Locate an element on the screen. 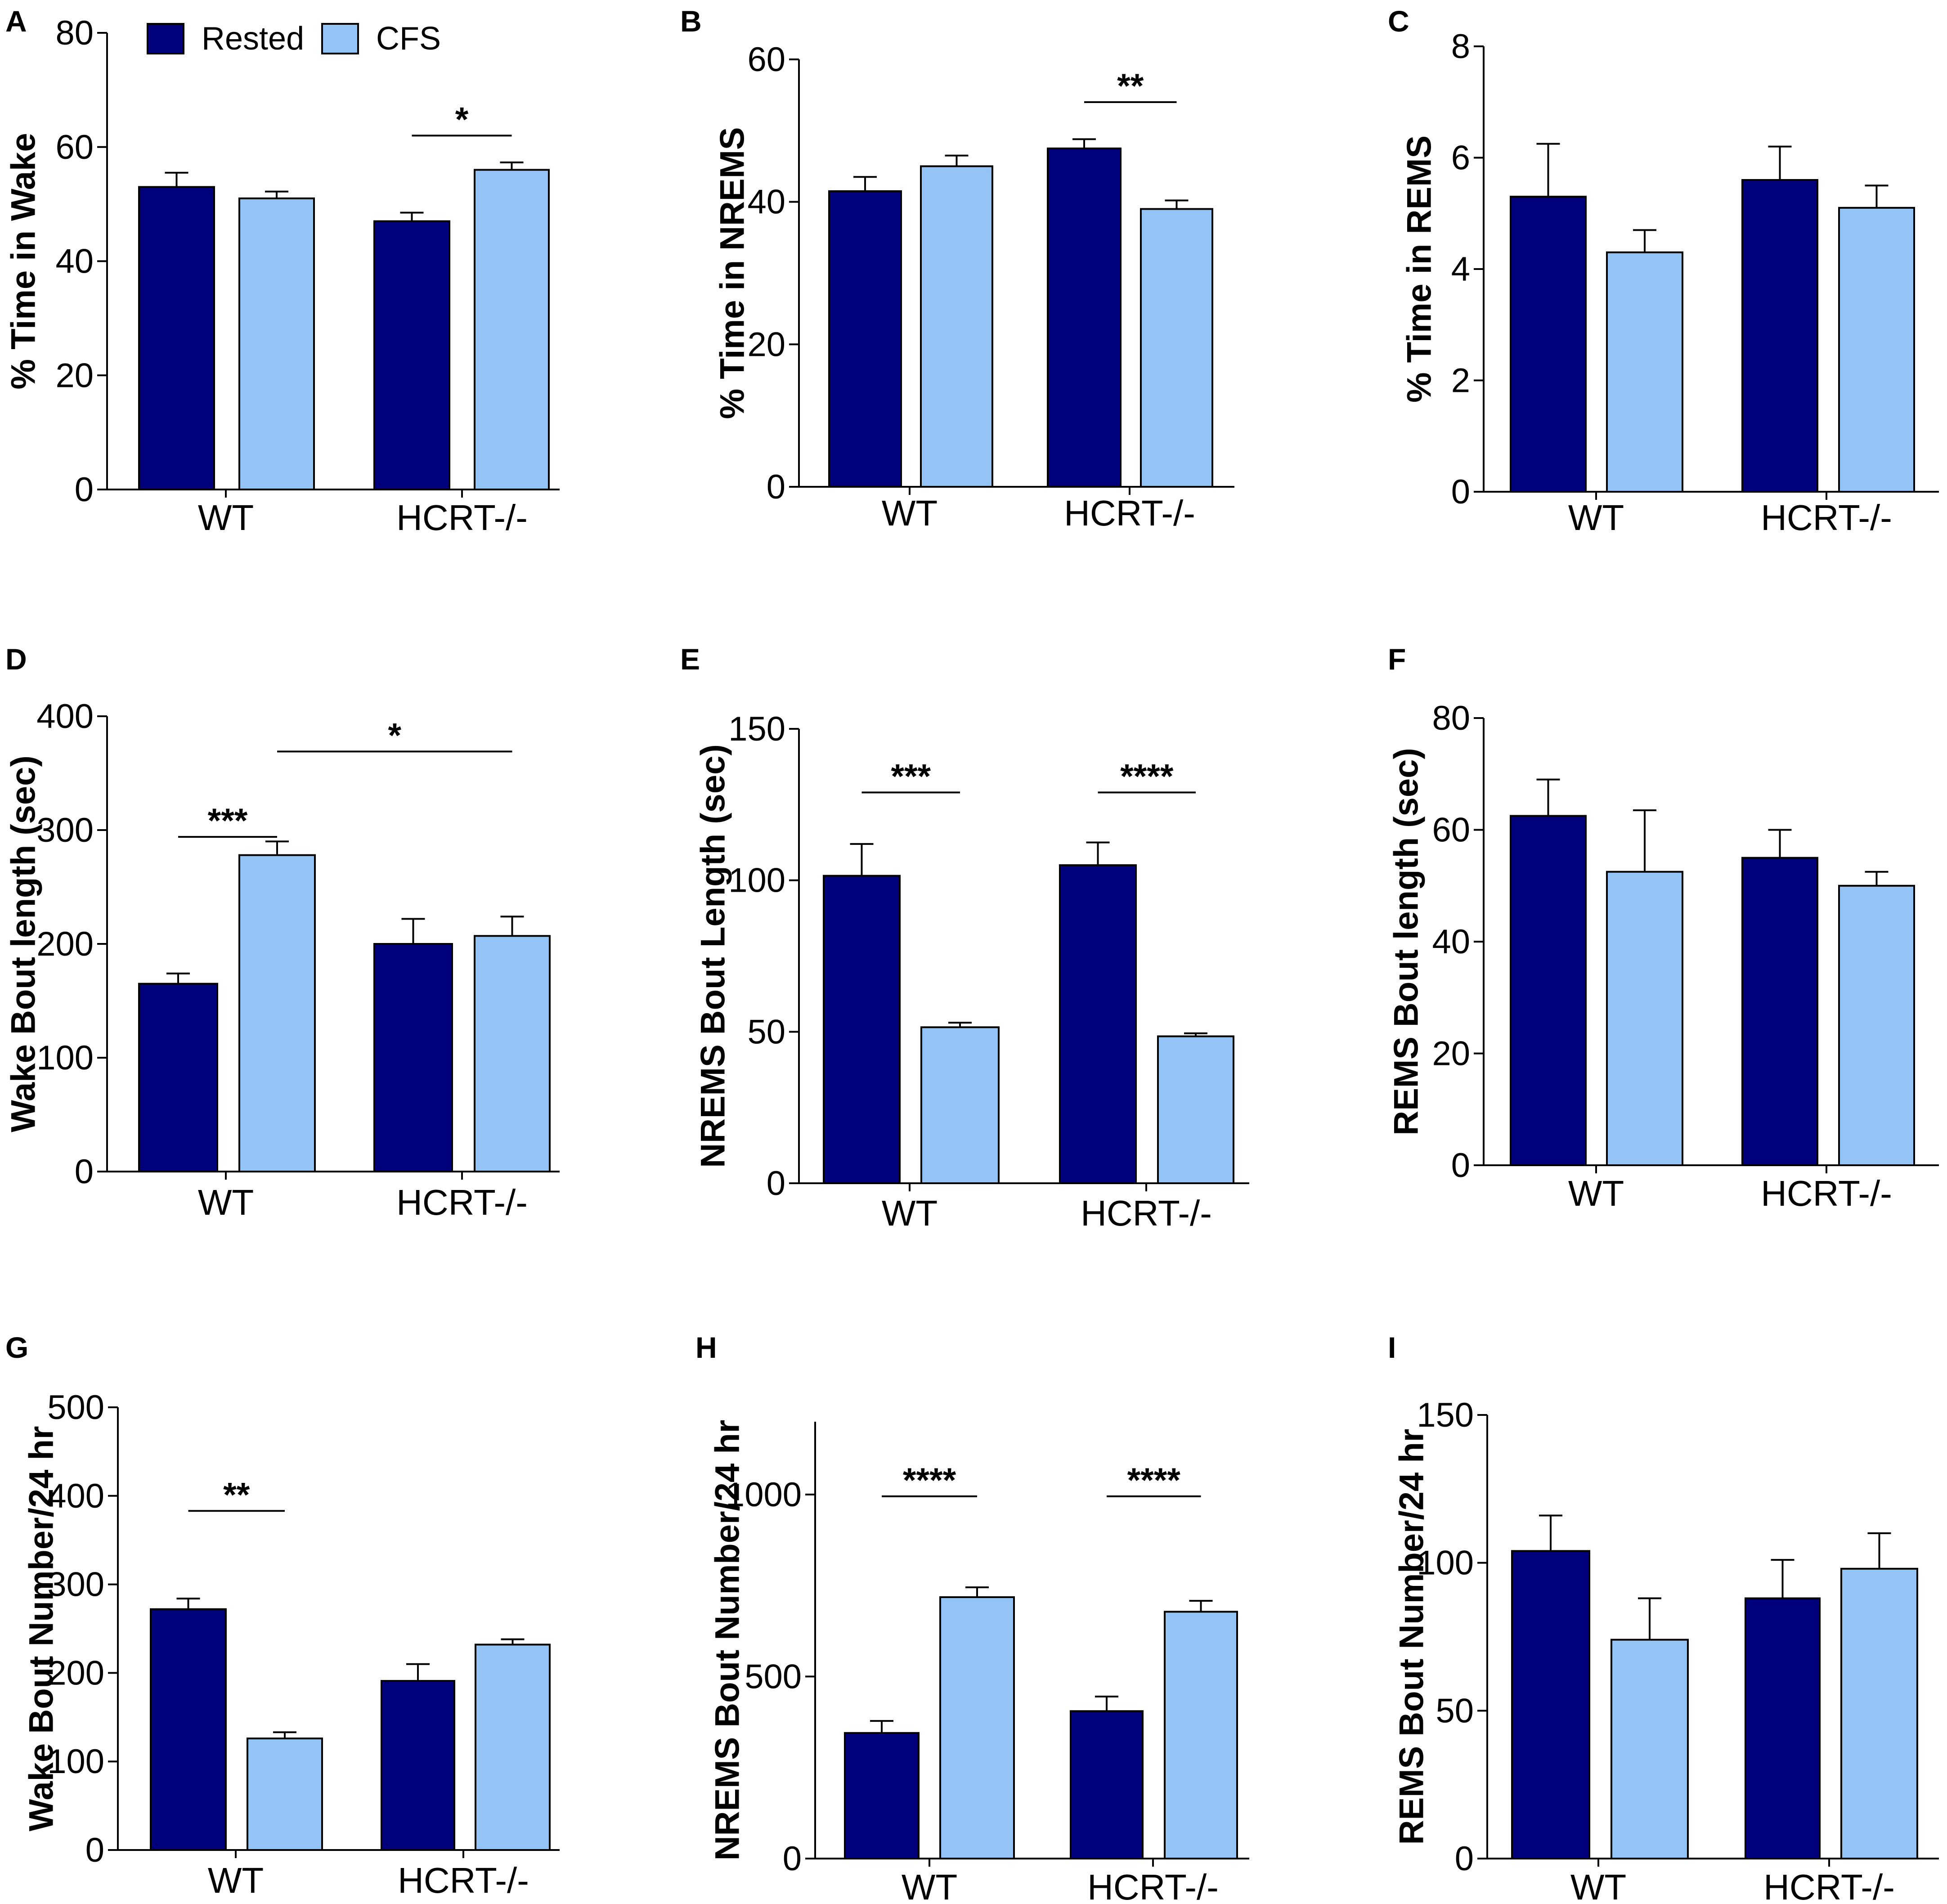 This screenshot has height=1904, width=1947. legend-swatch-rested is located at coordinates (165, 39).